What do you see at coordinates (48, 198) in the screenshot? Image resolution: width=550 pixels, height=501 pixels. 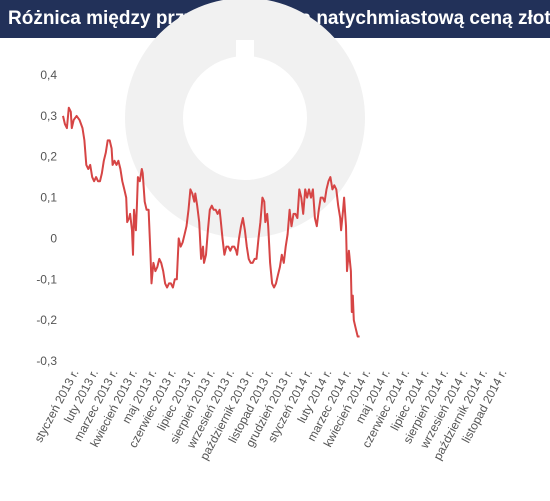 I see `y-tick-label: 0,1` at bounding box center [48, 198].